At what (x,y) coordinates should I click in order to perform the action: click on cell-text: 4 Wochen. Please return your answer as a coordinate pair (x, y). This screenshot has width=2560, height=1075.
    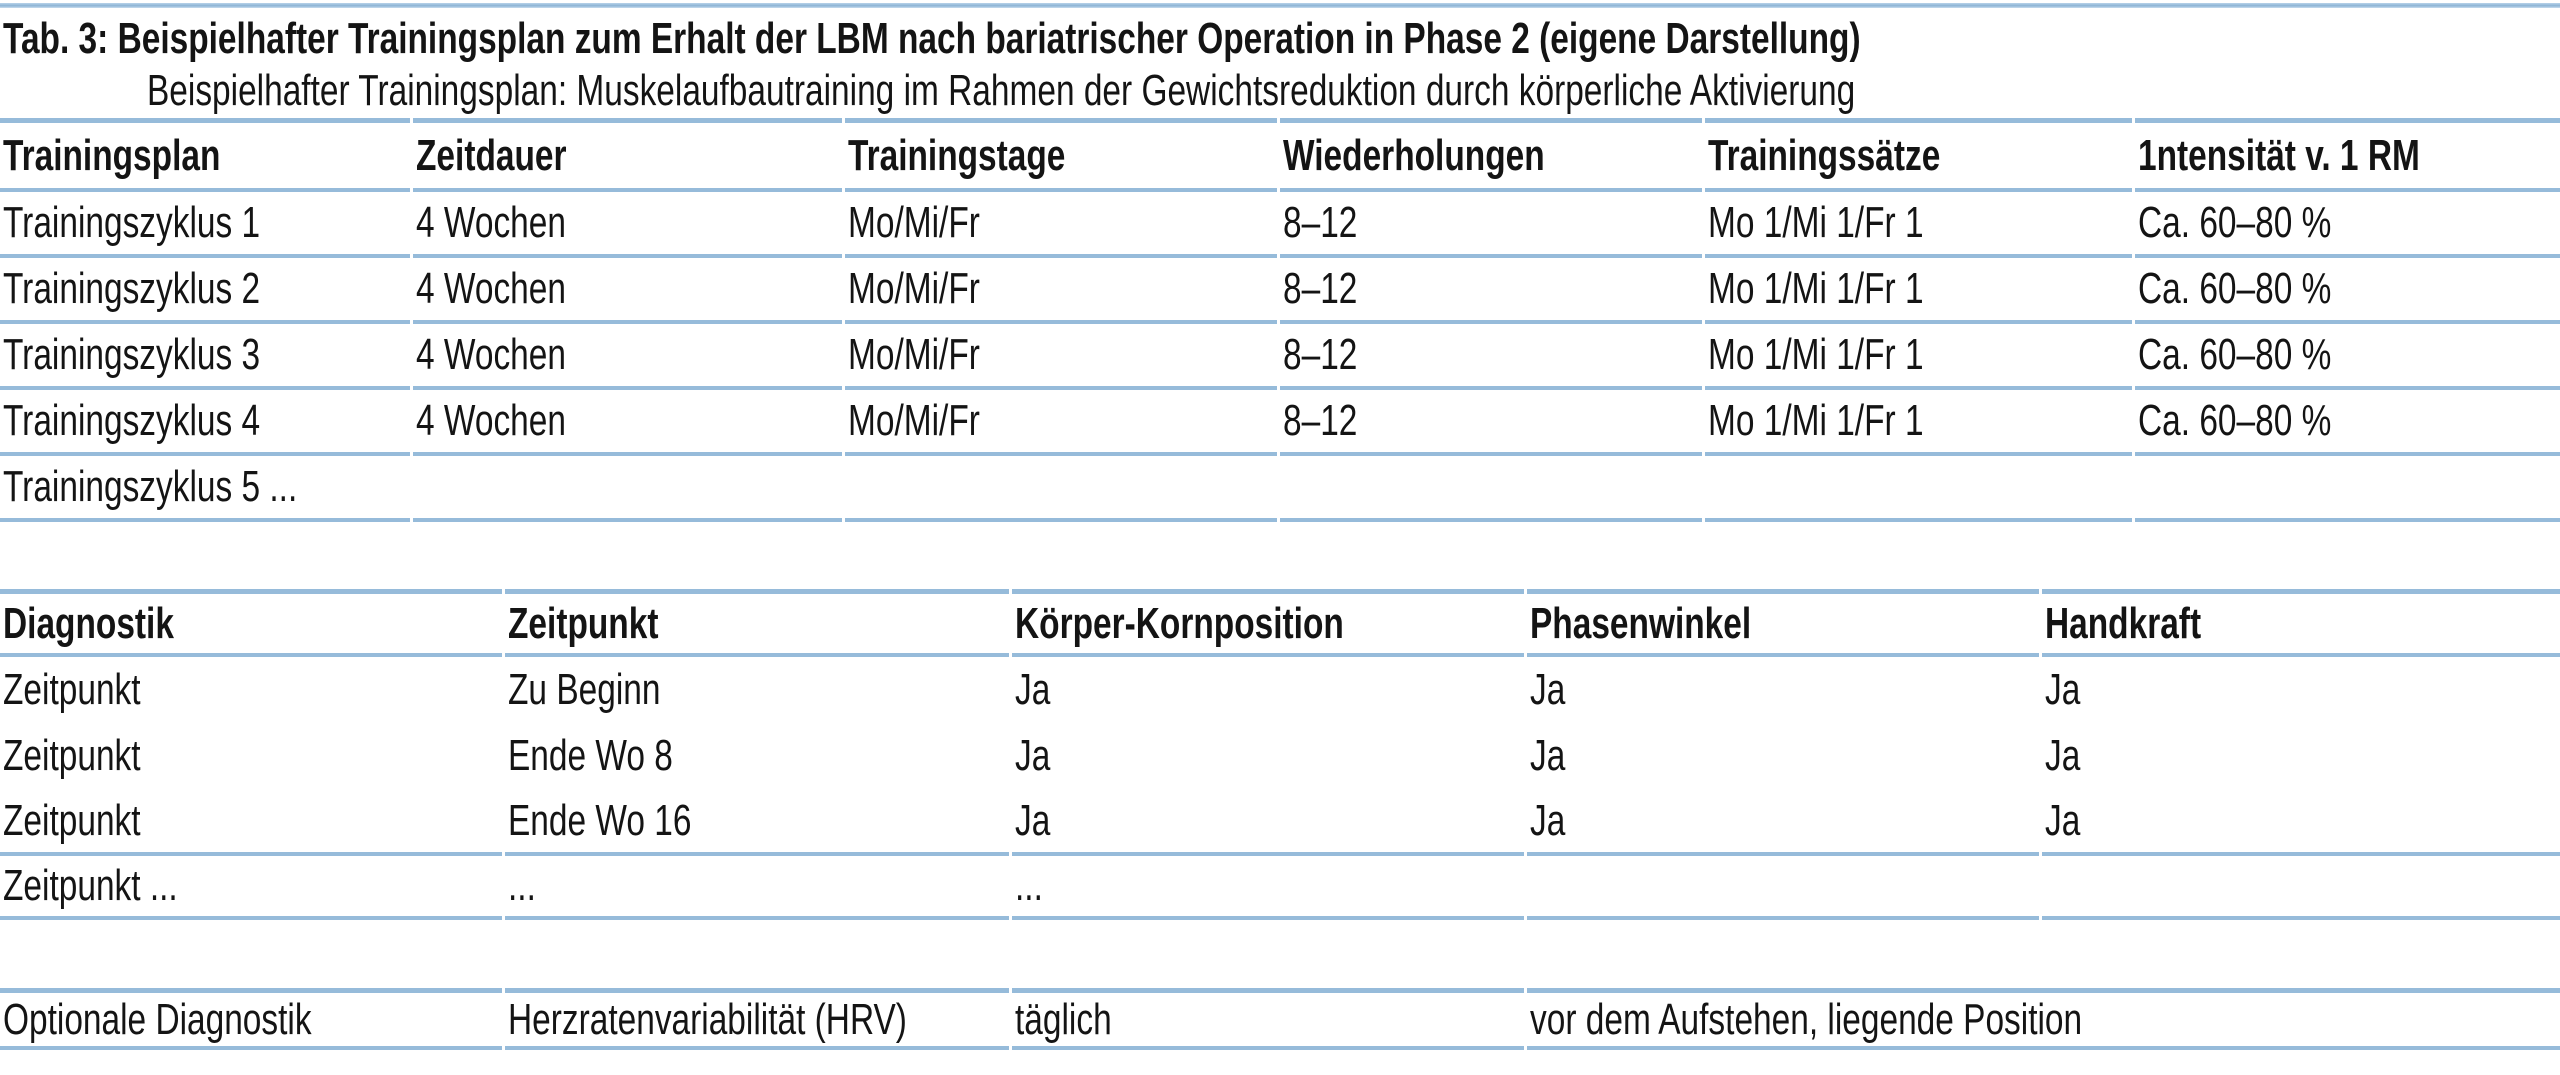
    Looking at the image, I should click on (491, 420).